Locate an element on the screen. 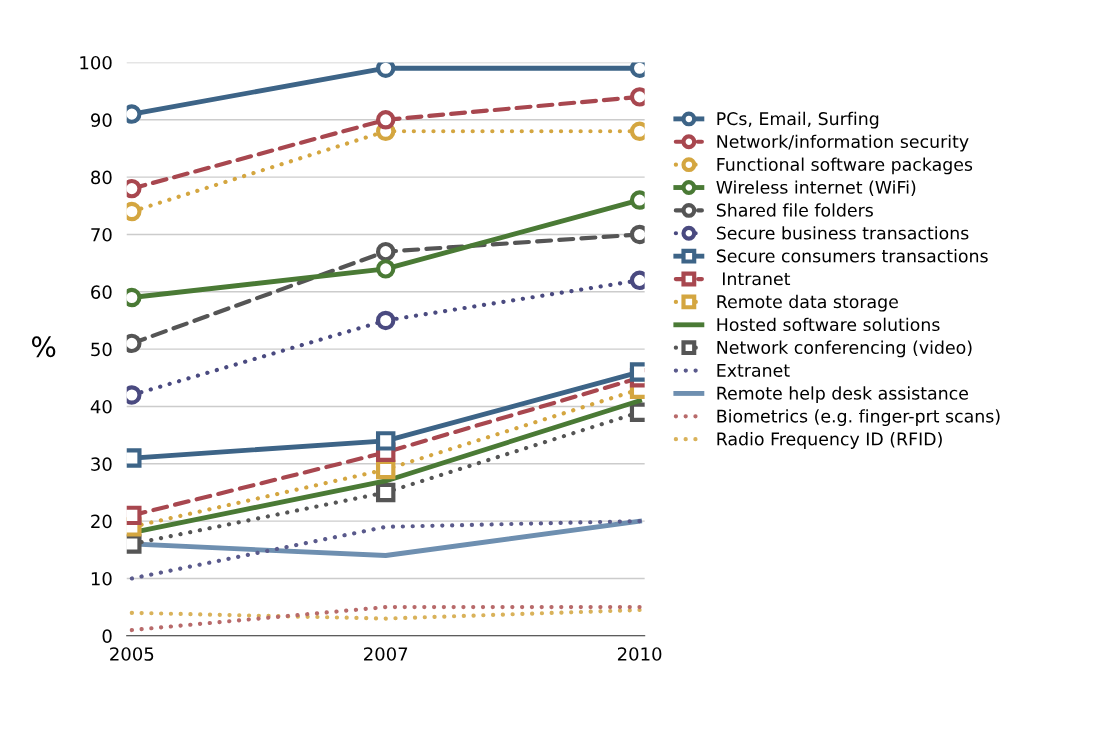 The image size is (1102, 735). x-tick-label: 2005 is located at coordinates (132, 654).